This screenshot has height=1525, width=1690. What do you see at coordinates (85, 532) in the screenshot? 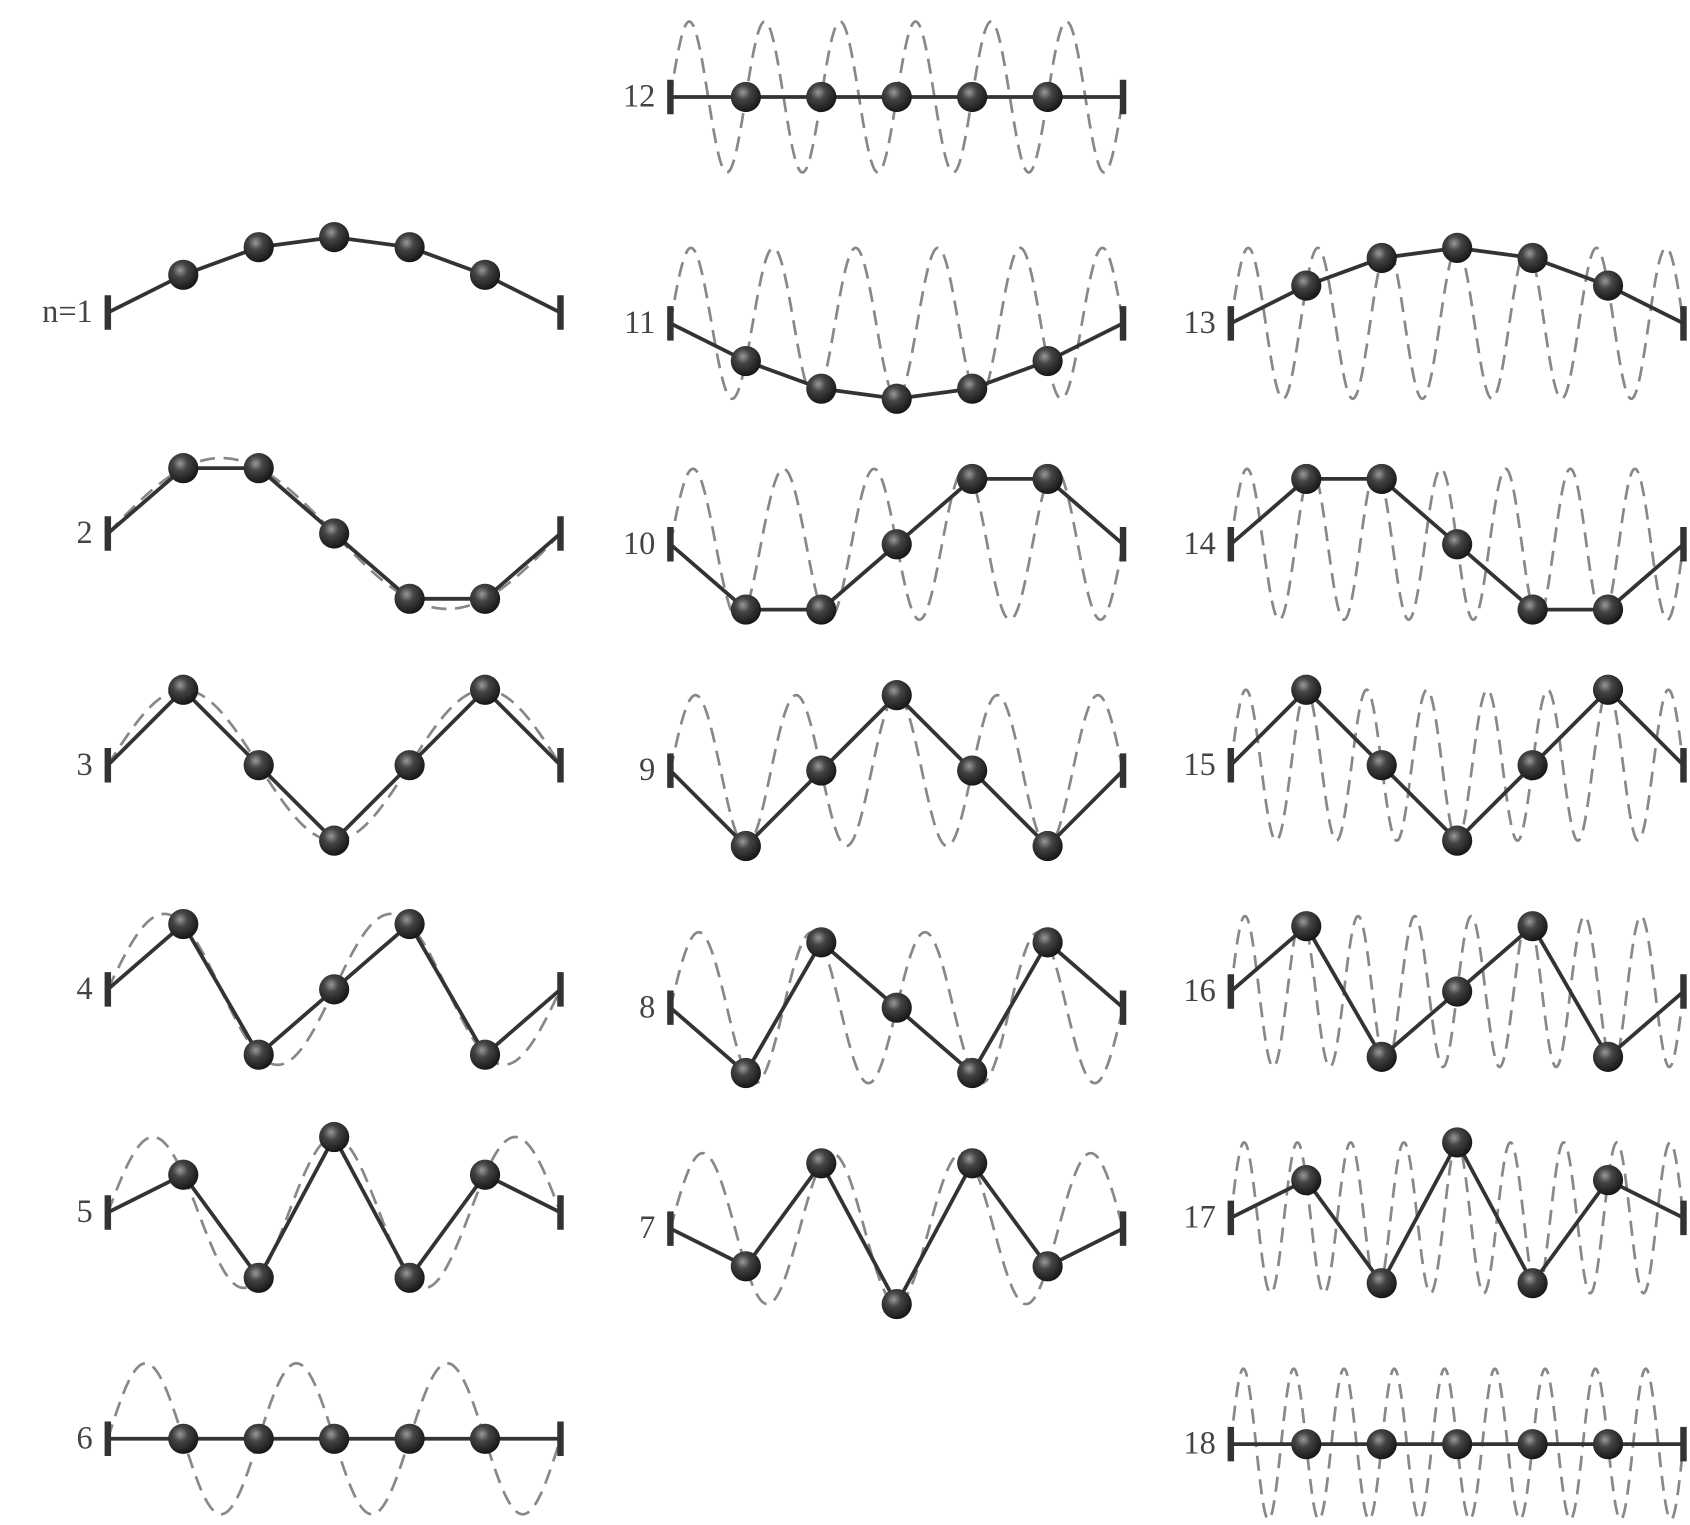
I see `mode-label: 2` at bounding box center [85, 532].